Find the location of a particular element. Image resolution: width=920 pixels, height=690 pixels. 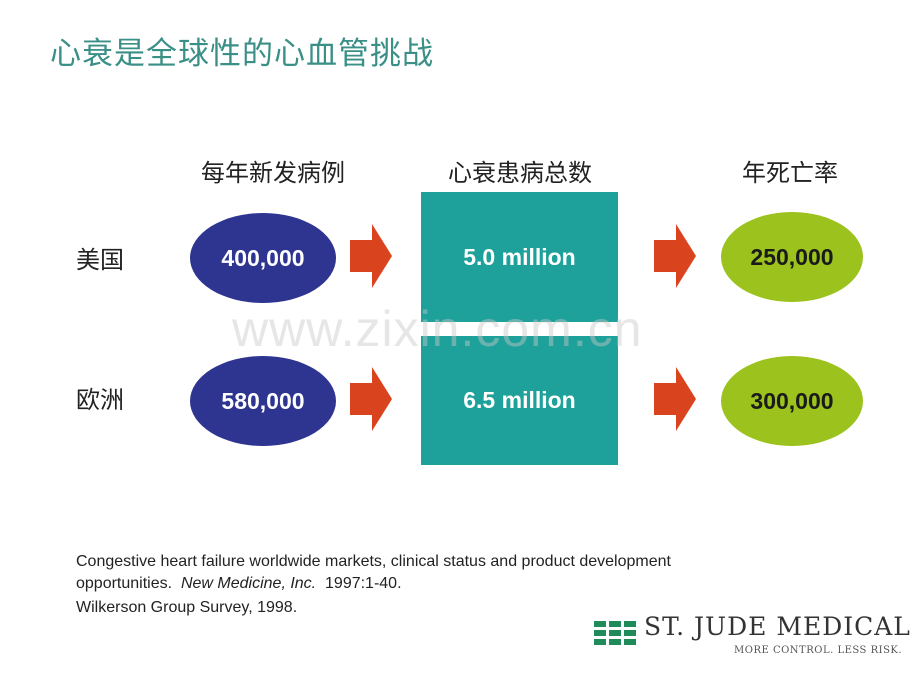

slide-title: 心衰是全球性的心血管挑战 is located at coordinates (242, 54).